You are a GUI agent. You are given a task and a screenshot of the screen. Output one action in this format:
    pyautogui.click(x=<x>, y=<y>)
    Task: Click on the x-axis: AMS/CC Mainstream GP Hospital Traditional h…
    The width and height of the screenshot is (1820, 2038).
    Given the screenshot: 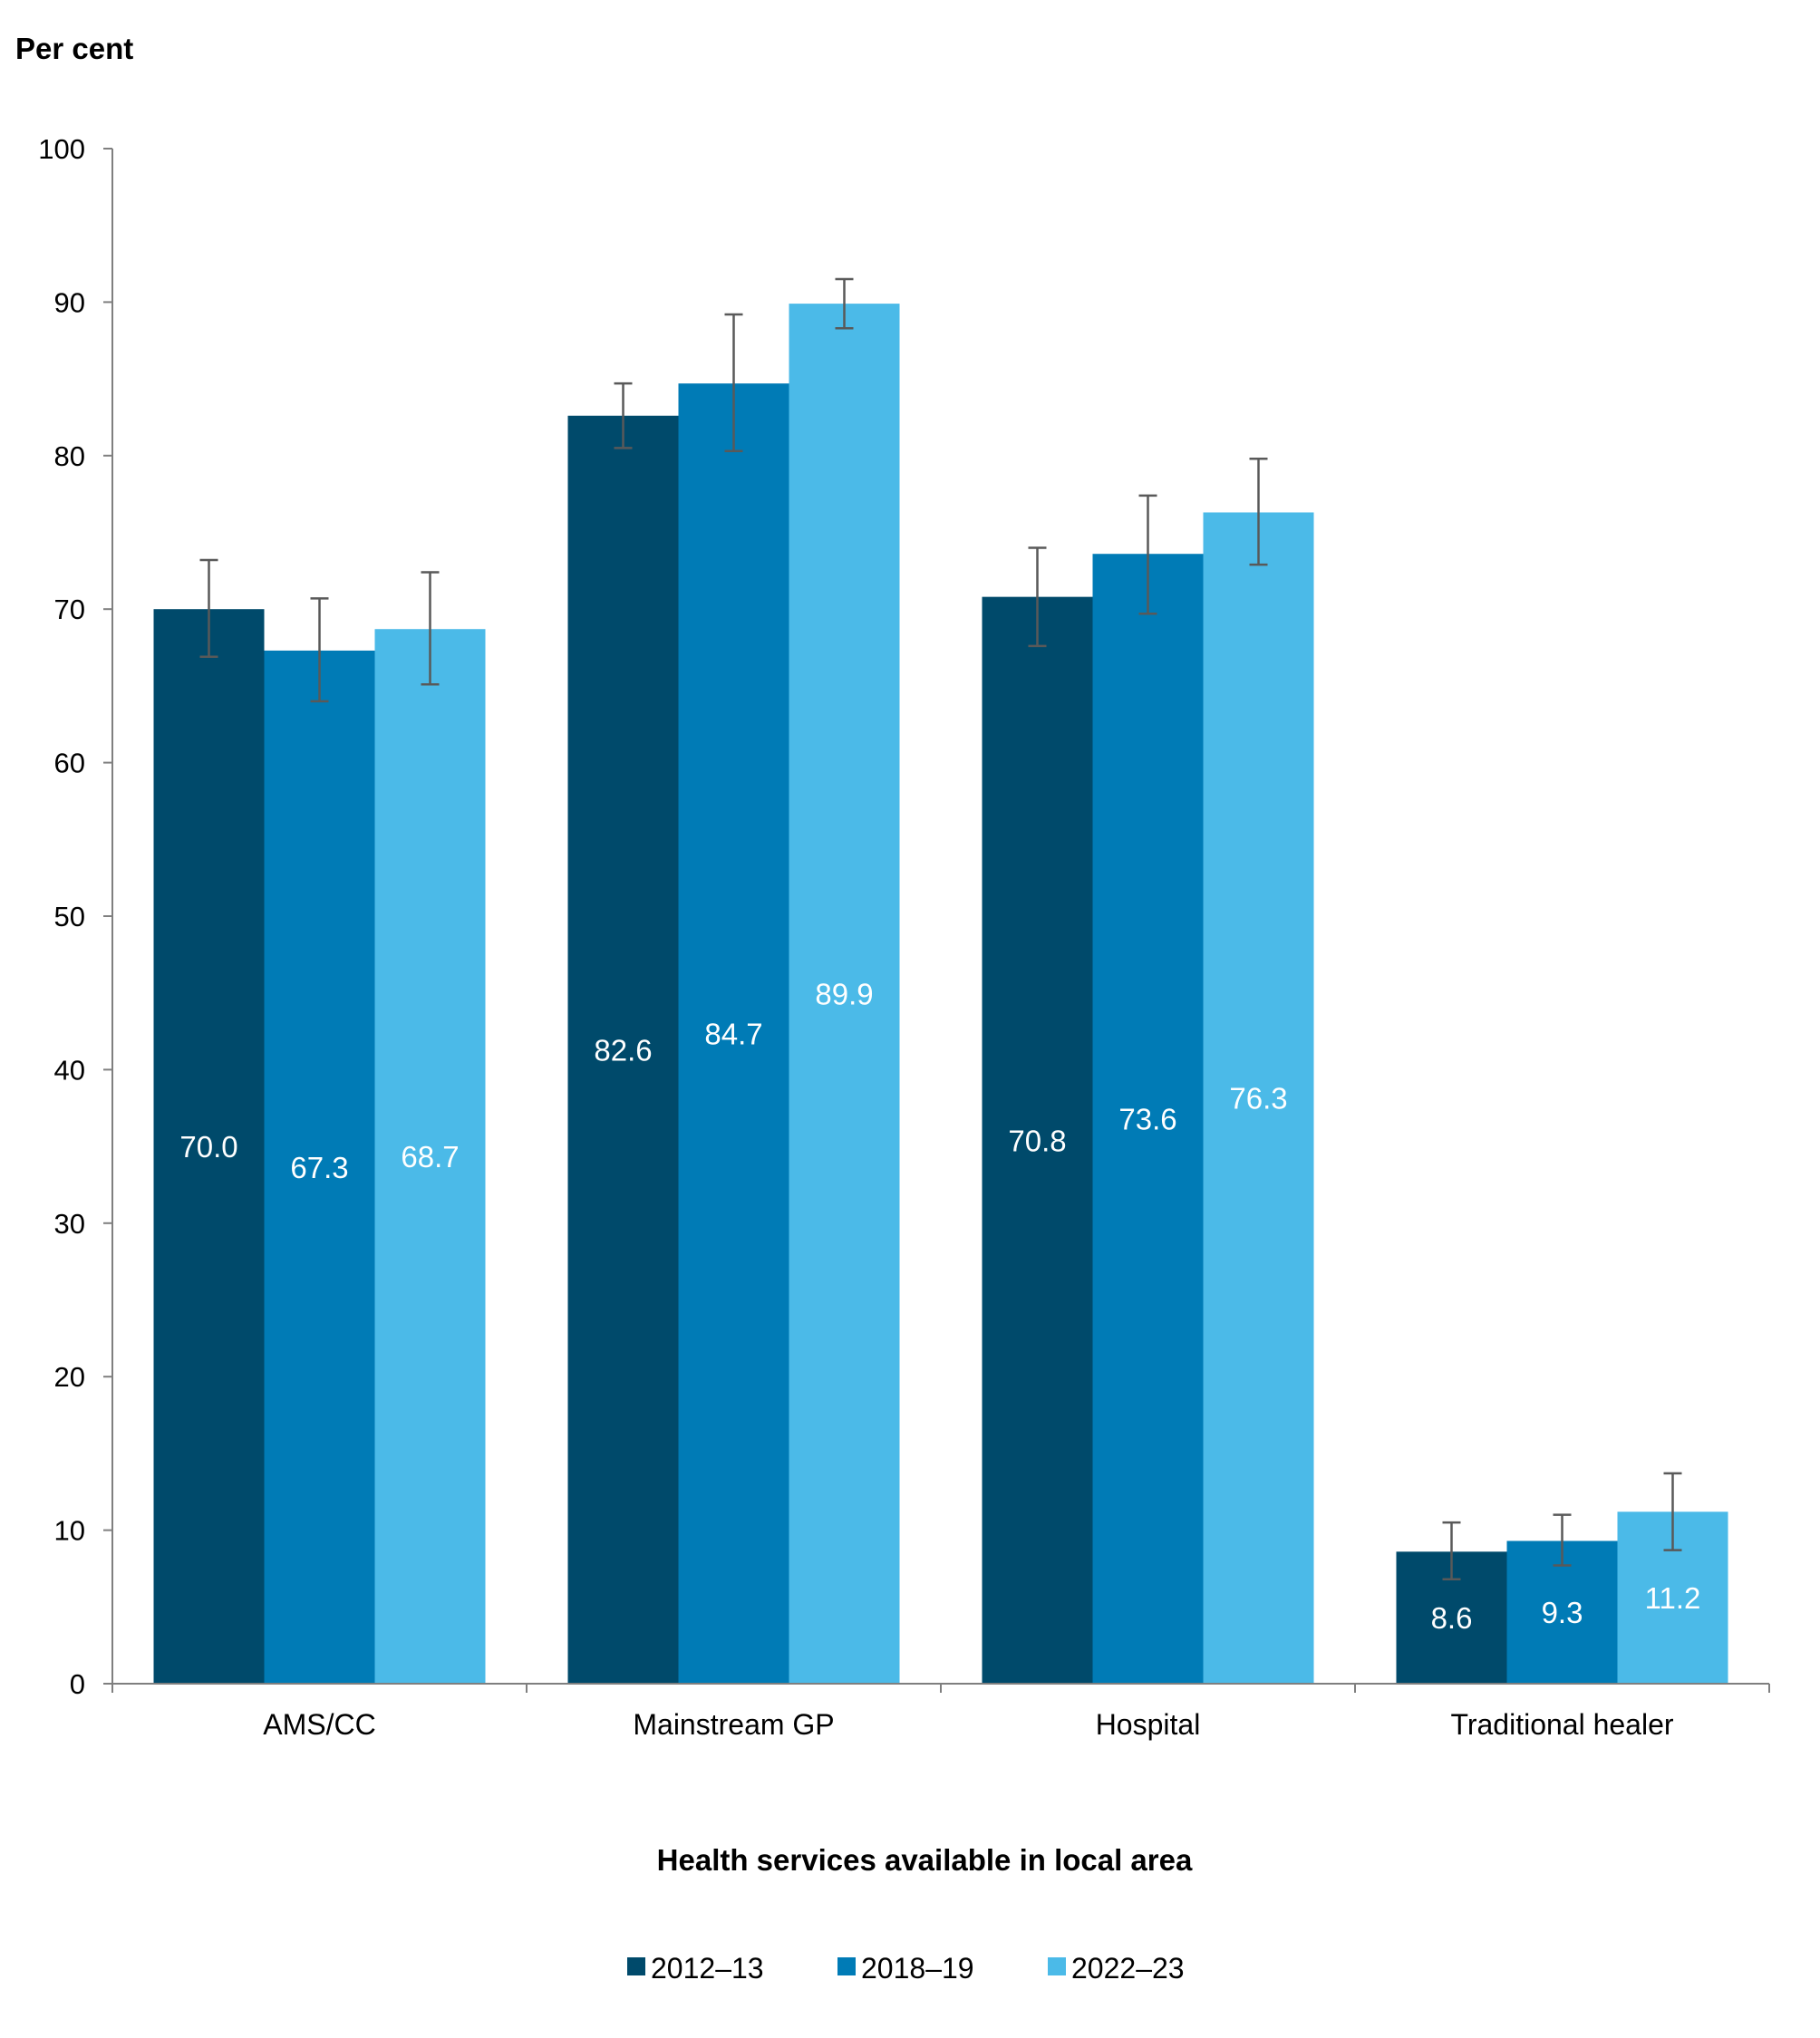 What is the action you would take?
    pyautogui.click(x=940, y=1712)
    